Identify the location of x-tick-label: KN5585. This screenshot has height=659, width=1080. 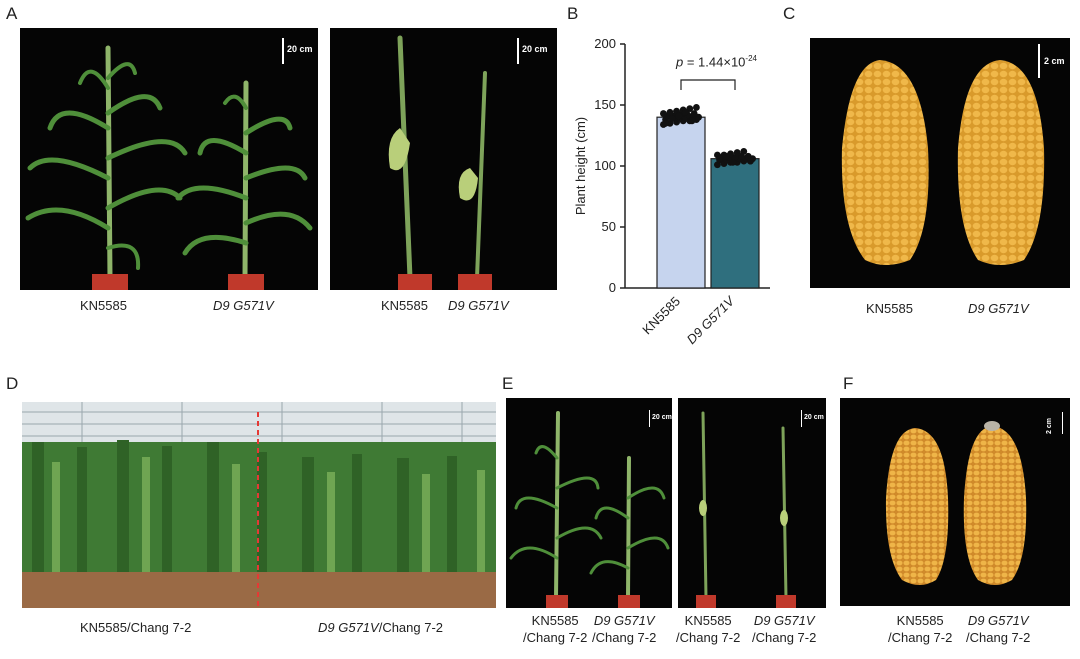
(661, 316).